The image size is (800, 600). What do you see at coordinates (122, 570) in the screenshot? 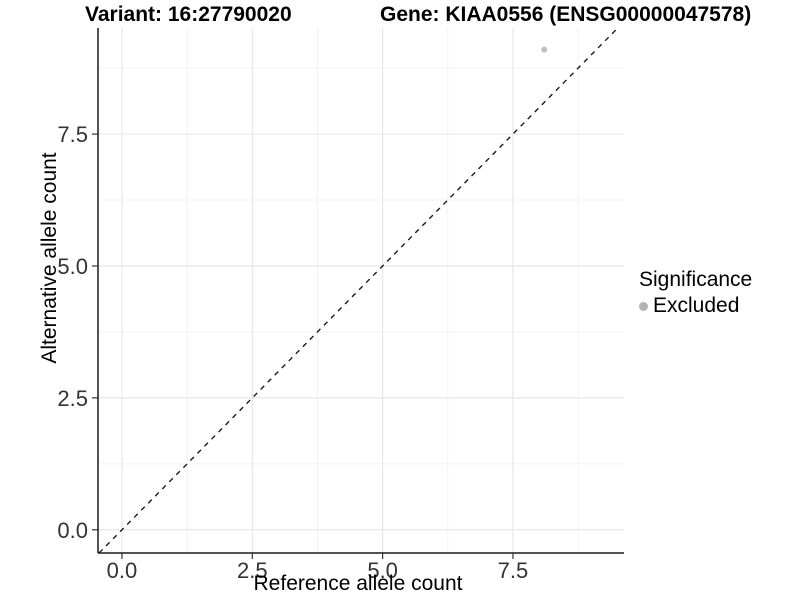
I see `x-tick-label: 0.0` at bounding box center [122, 570].